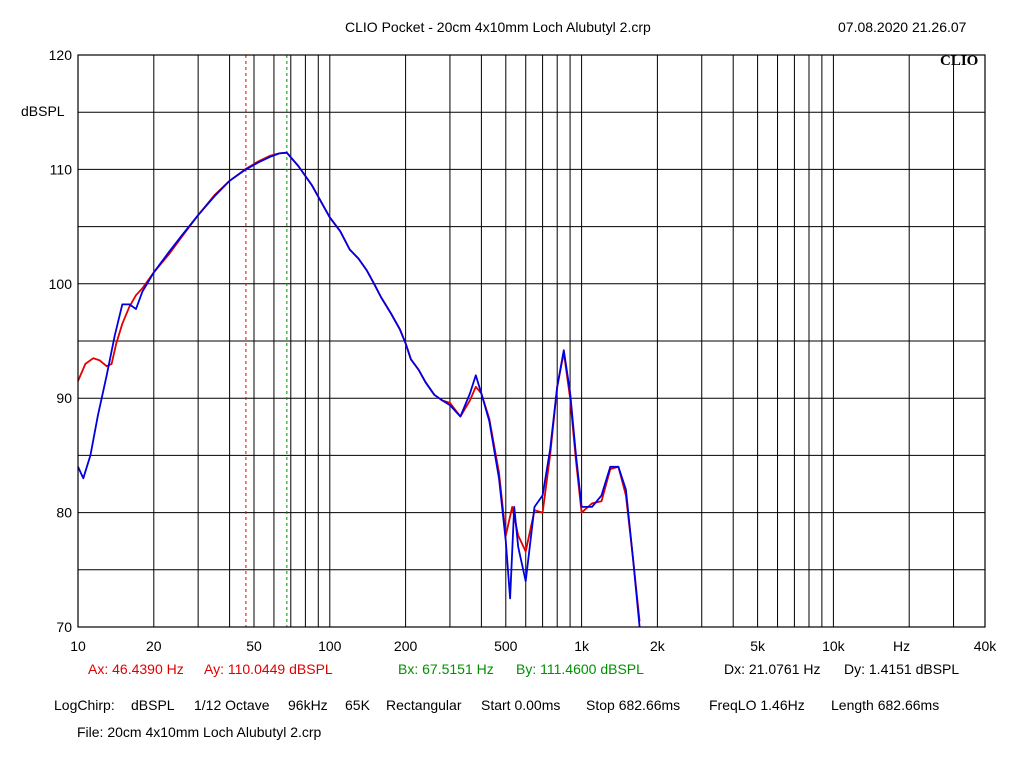 The image size is (1024, 768). What do you see at coordinates (424, 705) in the screenshot?
I see `setting-window: Rectangular` at bounding box center [424, 705].